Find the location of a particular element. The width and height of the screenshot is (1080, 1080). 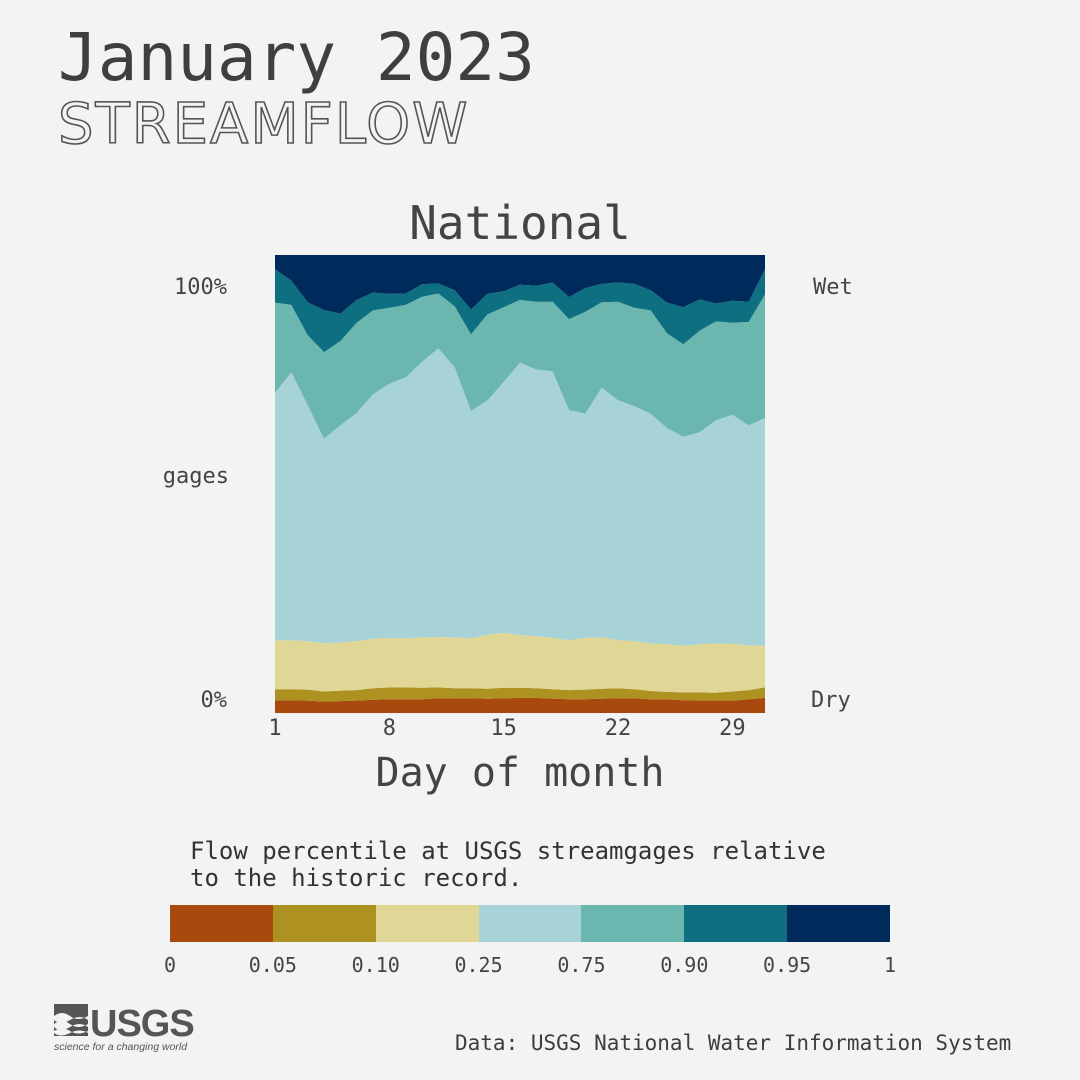

dry-label: Dry is located at coordinates (831, 700).